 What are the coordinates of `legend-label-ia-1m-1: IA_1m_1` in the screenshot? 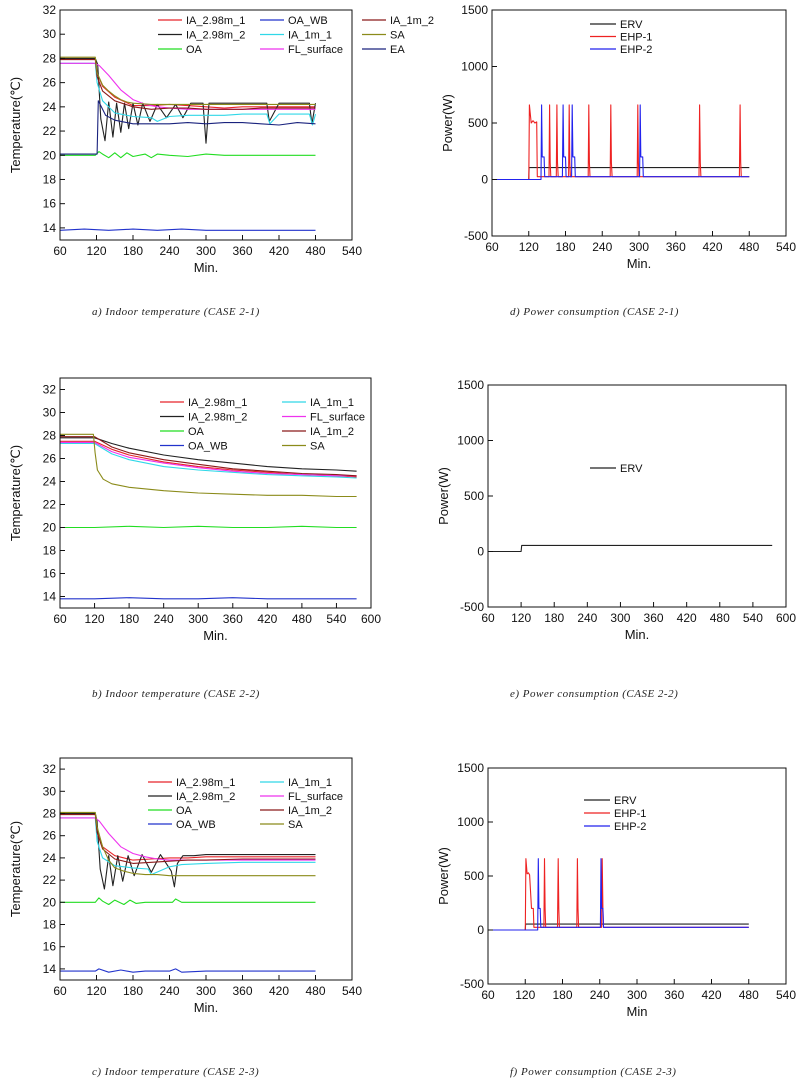 It's located at (332, 403).